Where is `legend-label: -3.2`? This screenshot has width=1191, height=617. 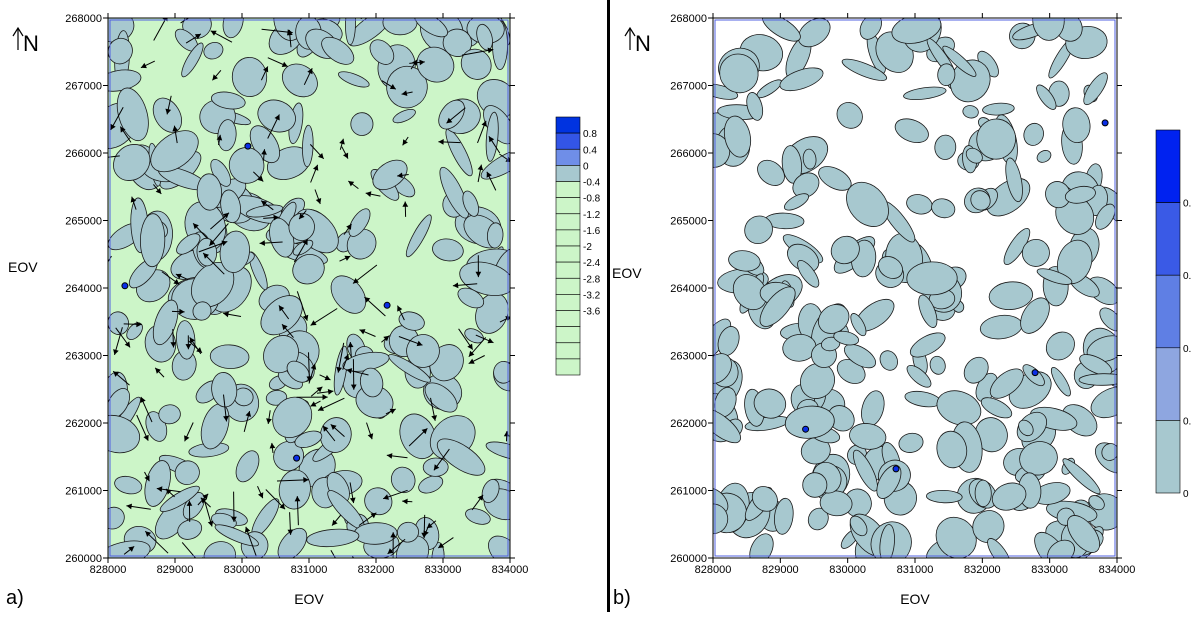
legend-label: -3.2 is located at coordinates (592, 295).